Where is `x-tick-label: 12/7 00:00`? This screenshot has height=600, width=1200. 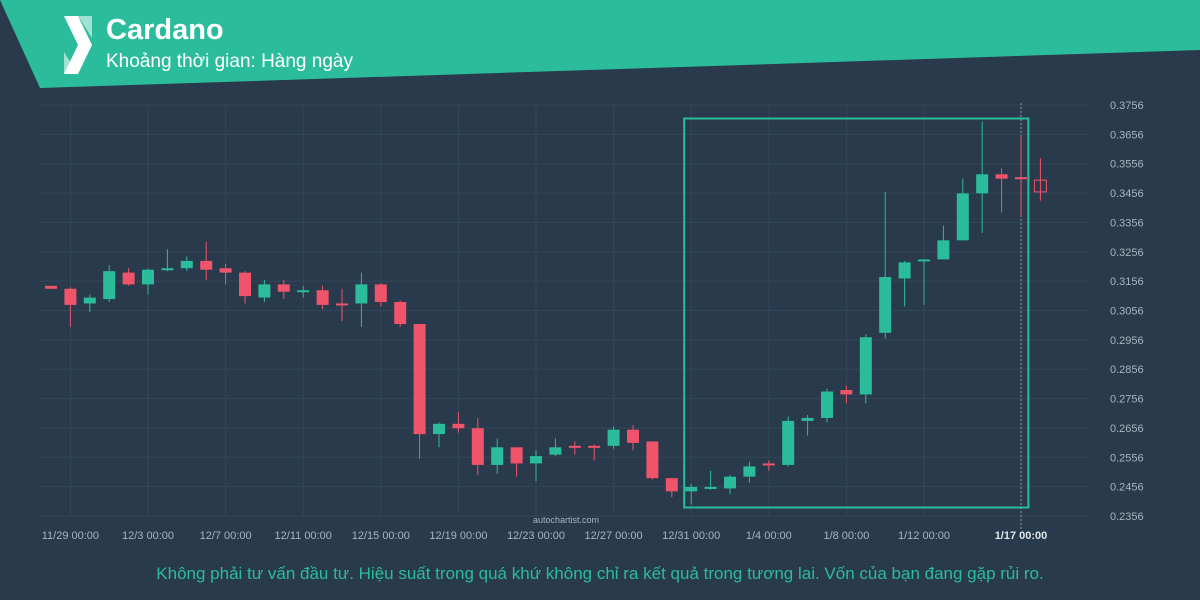 x-tick-label: 12/7 00:00 is located at coordinates (226, 536).